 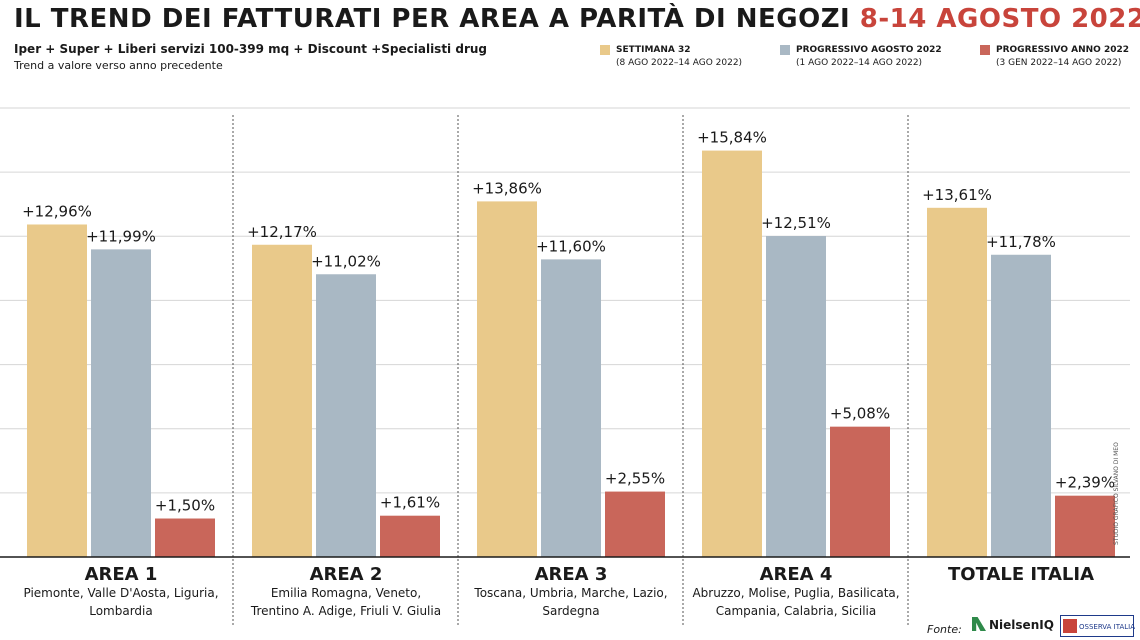 I want to click on osserva-italia-logo: OSSERVA ITALIA, so click(x=1097, y=626).